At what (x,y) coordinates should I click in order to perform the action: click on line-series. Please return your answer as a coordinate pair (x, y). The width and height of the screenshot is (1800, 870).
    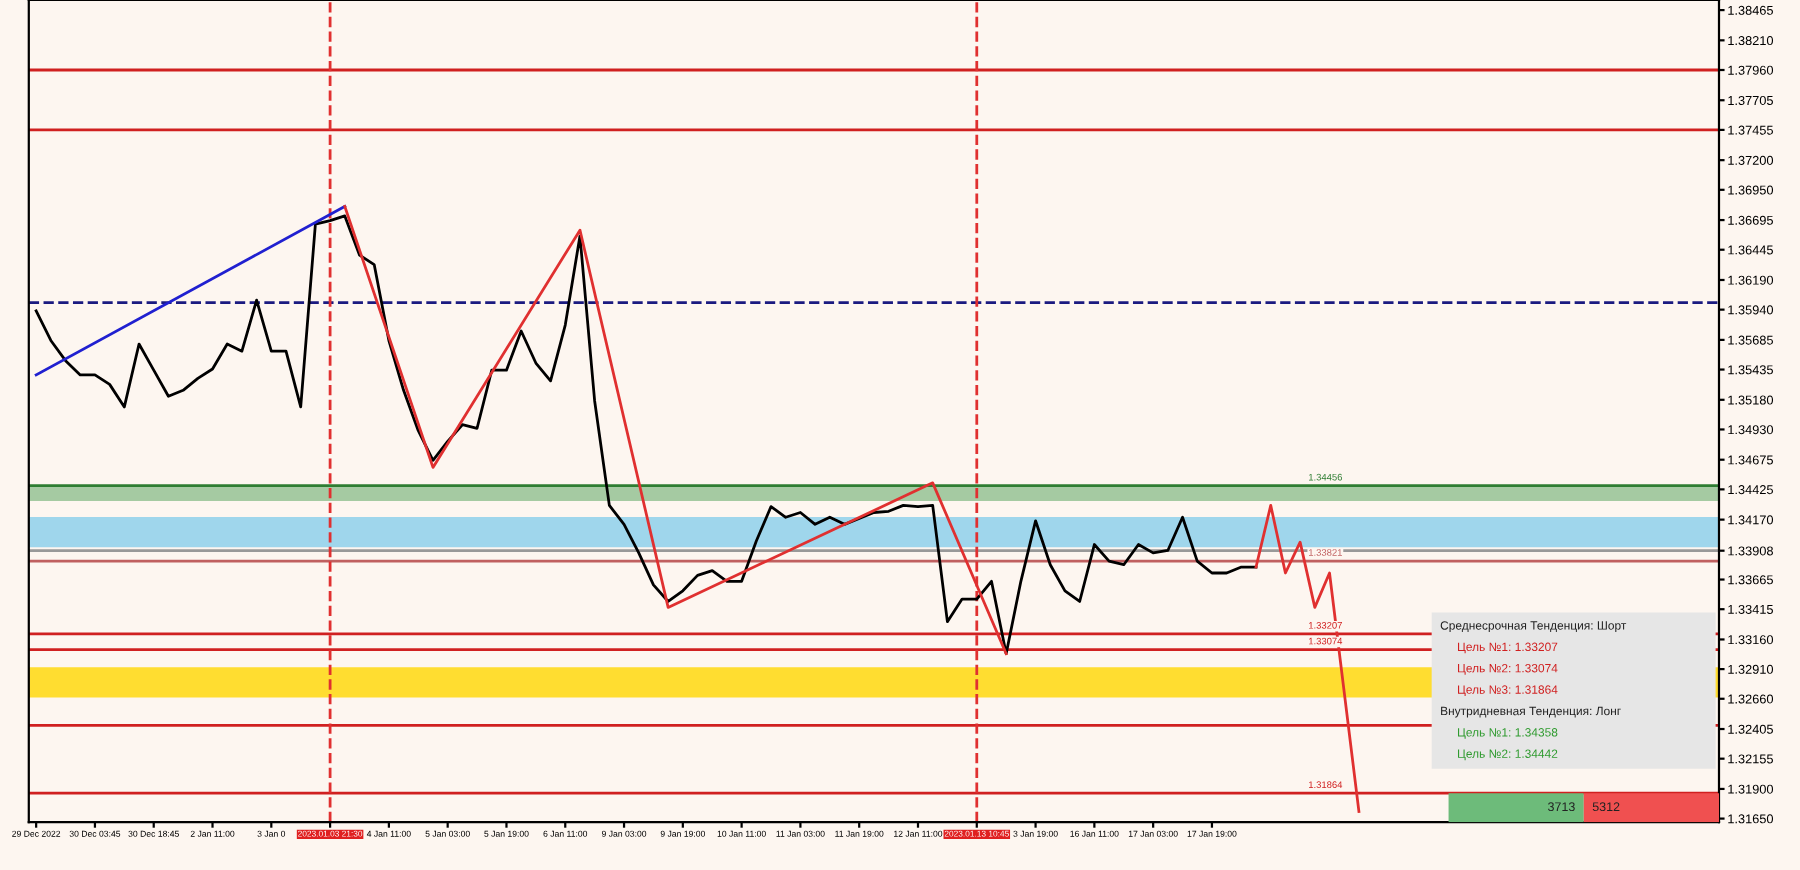
    Looking at the image, I should click on (1307, 658).